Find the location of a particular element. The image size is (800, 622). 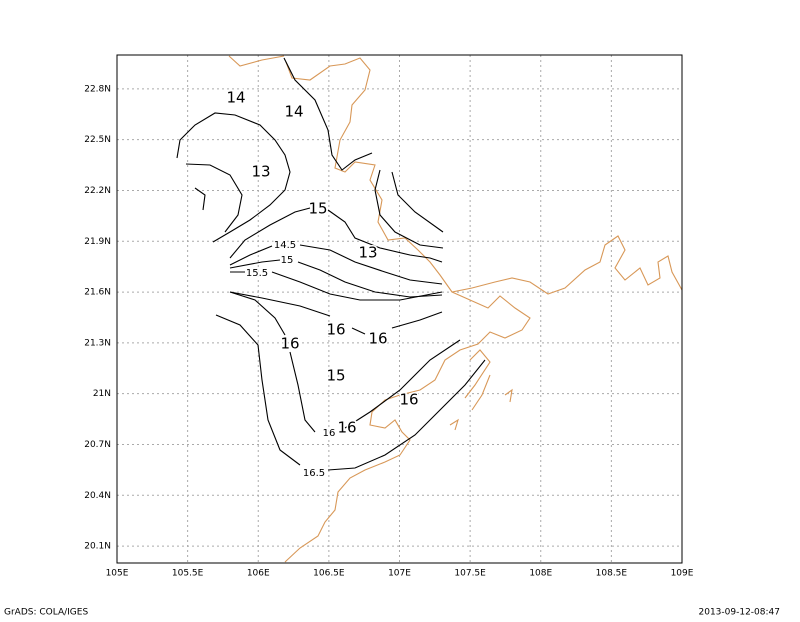

contour-label: 14.5 is located at coordinates (285, 245).